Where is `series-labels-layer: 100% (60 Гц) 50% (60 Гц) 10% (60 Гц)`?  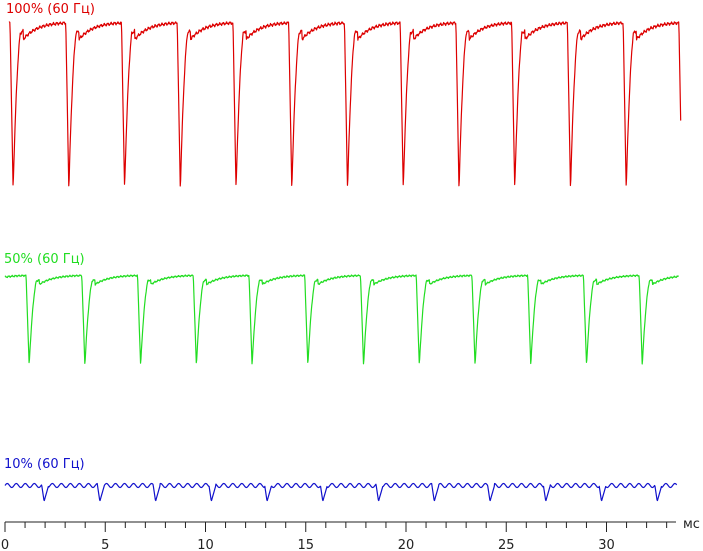
series-labels-layer: 100% (60 Гц) 50% (60 Гц) 10% (60 Гц) is located at coordinates (49, 237).